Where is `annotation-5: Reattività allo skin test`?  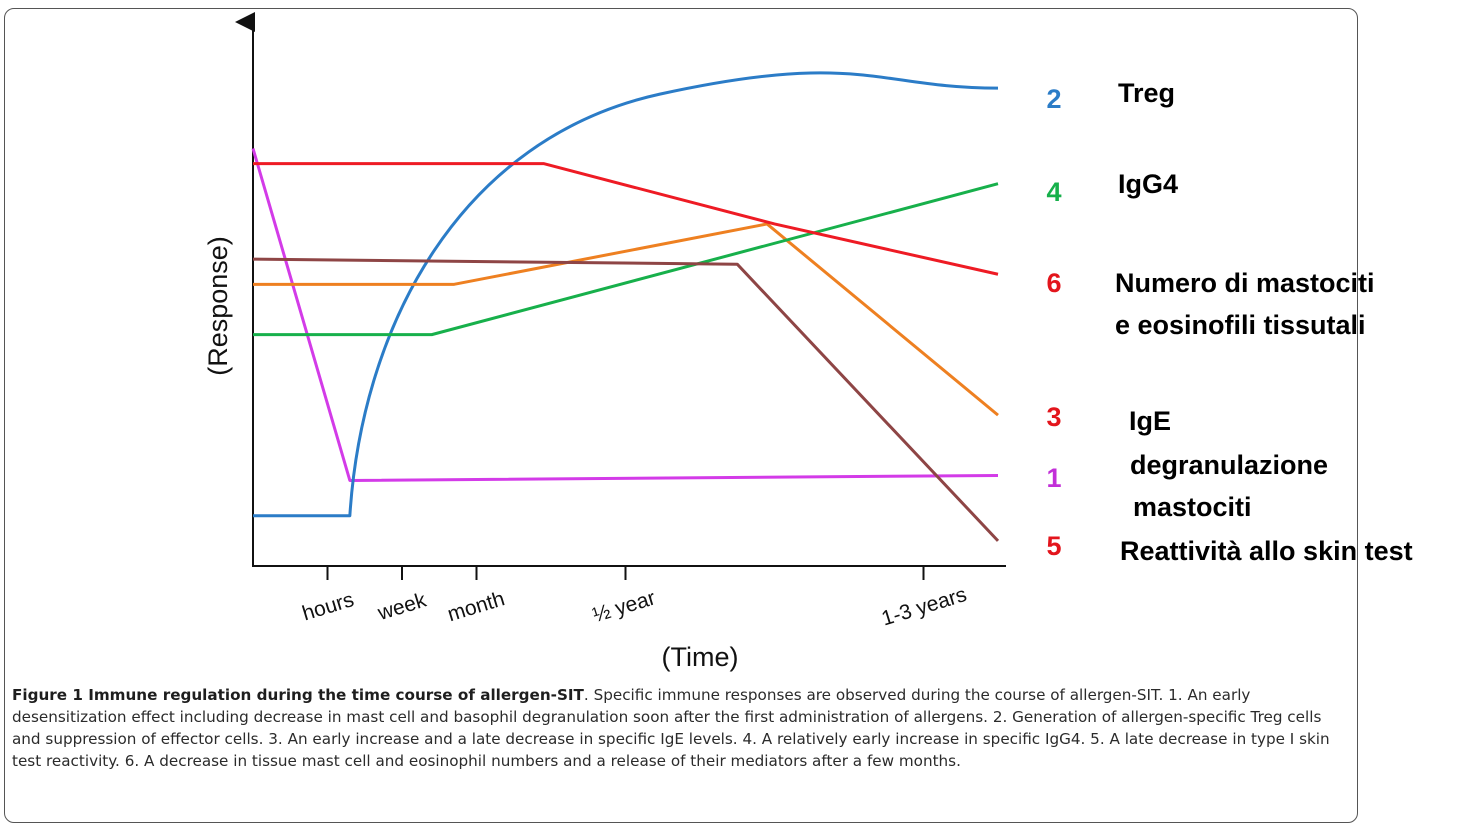 annotation-5: Reattività allo skin test is located at coordinates (1266, 551).